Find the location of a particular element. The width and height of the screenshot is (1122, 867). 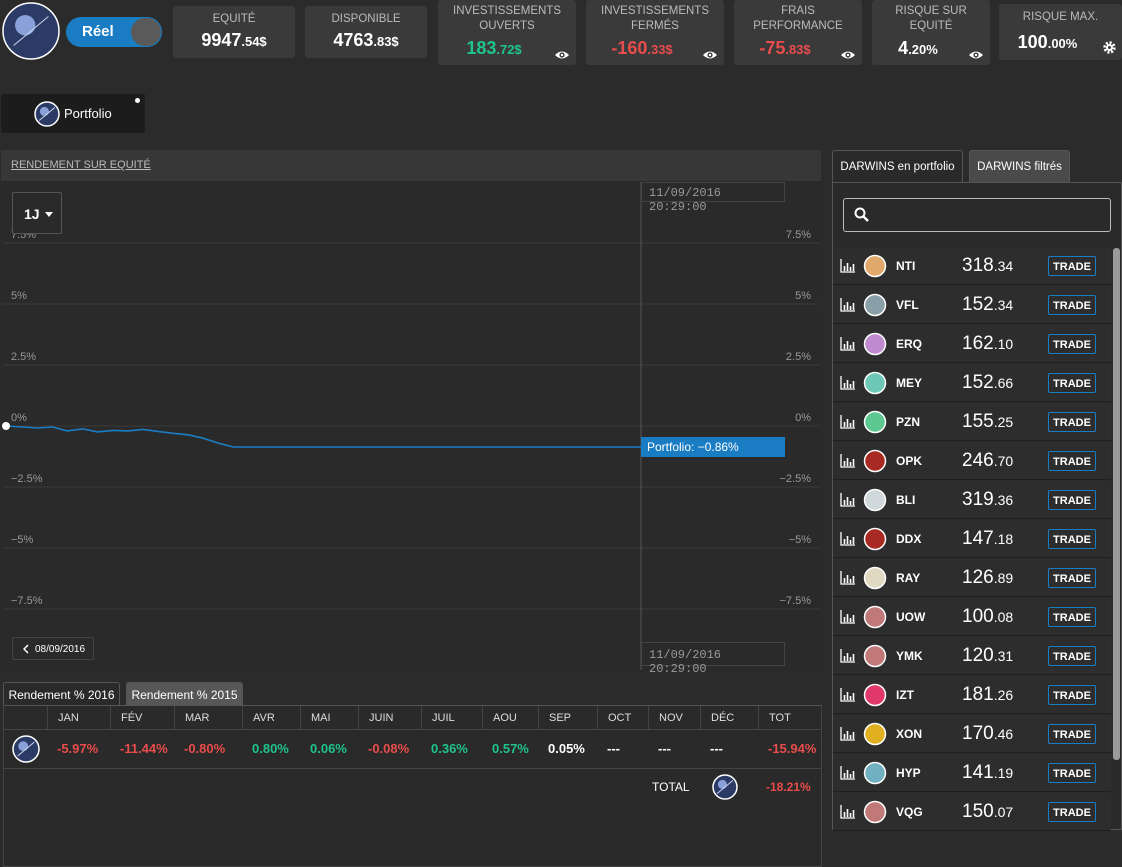

darwins-tab: DARWINS filtrés is located at coordinates (1019, 166).